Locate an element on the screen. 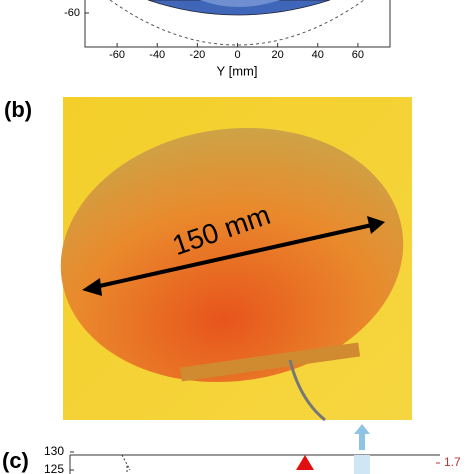 This screenshot has height=474, width=474. panel-a: Y [mm] -60 -40 -20 0 20 40 60 -60 is located at coordinates (227, 39).